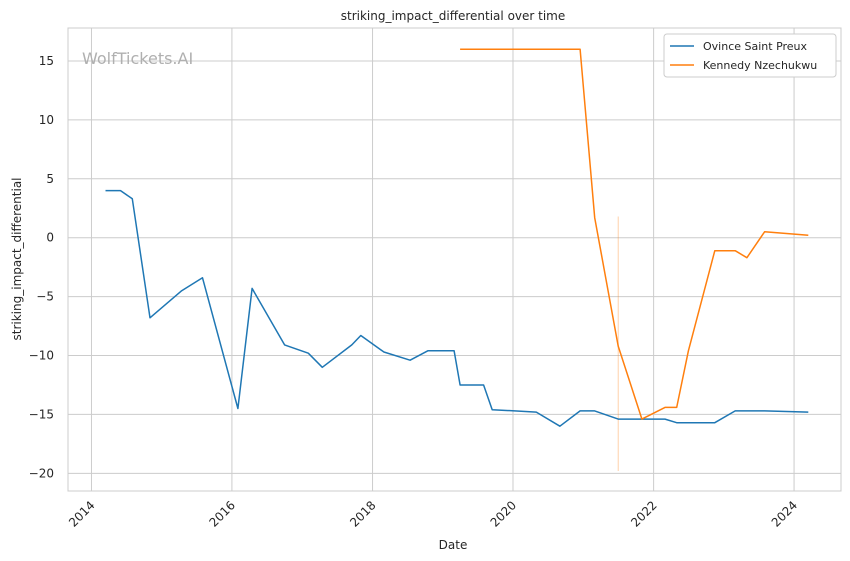 The width and height of the screenshot is (850, 561). I want to click on legend-box, so click(750, 55).